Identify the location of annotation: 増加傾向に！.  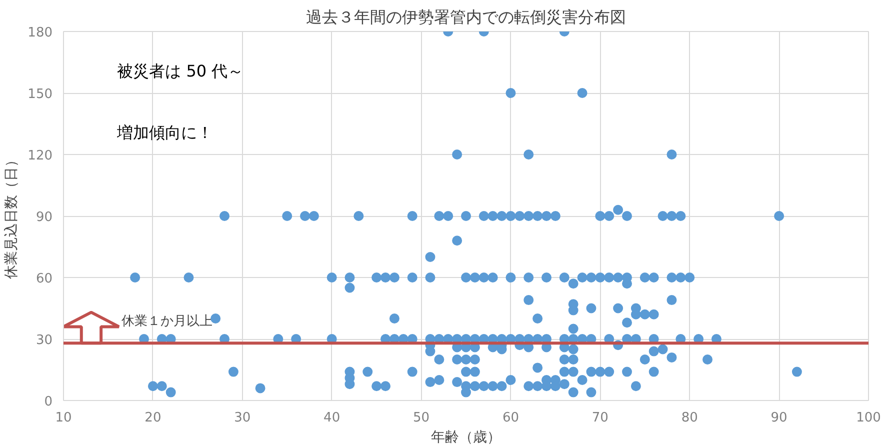
(165, 132).